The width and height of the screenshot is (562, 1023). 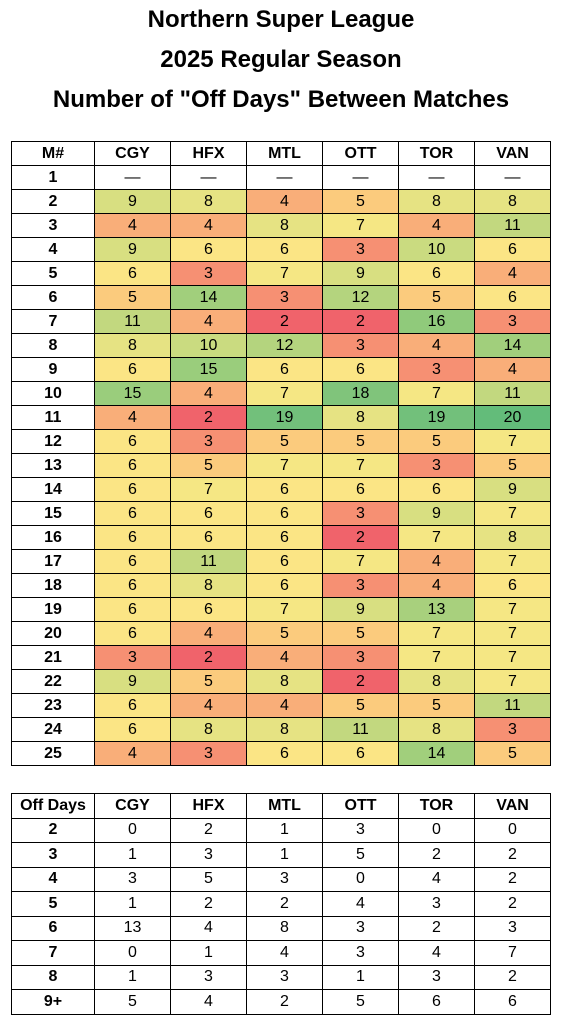 I want to click on off-days-cell-hfx: 14, so click(x=208, y=297).